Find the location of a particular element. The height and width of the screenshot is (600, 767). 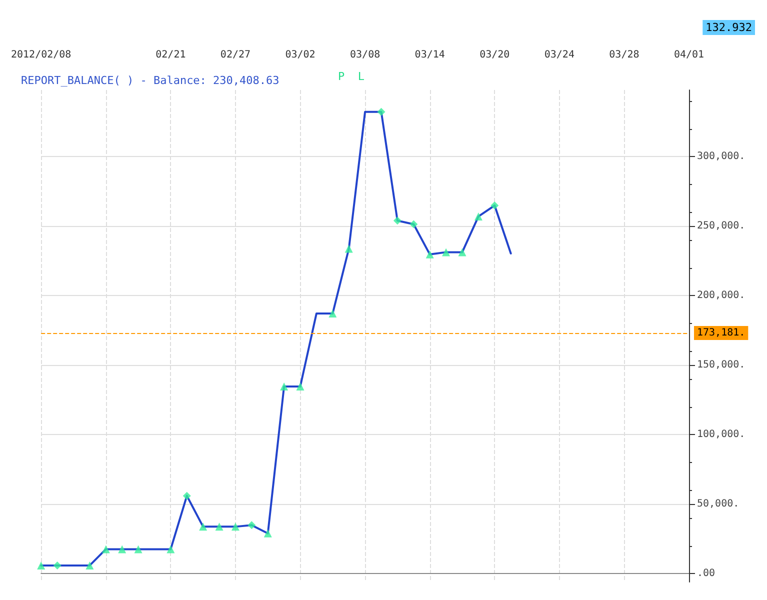

chart-title: REPORT_BALANCE( ) - Balance: 230,408.63 is located at coordinates (150, 80).